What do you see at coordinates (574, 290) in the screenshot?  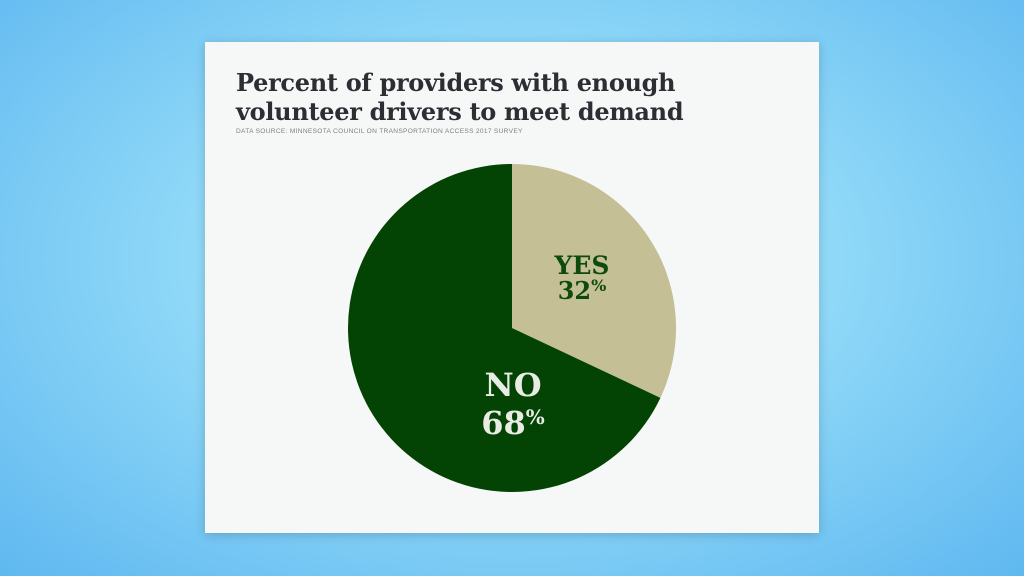 I see `slice-value-number-yes: 32` at bounding box center [574, 290].